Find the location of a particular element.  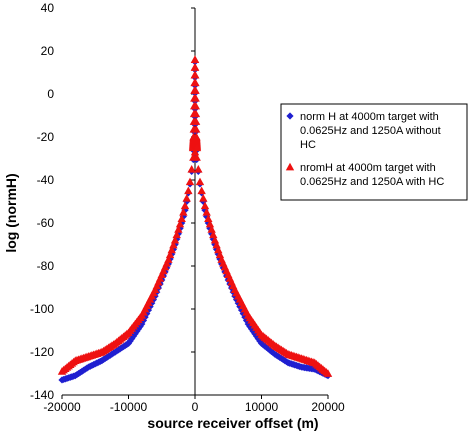

legend-label: nromH at 4000m target with is located at coordinates (368, 168).